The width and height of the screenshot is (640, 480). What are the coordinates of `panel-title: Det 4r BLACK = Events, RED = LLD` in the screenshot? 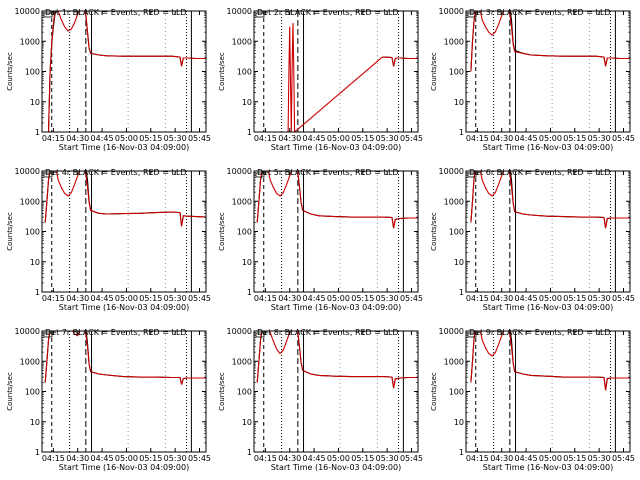 It's located at (116, 172).